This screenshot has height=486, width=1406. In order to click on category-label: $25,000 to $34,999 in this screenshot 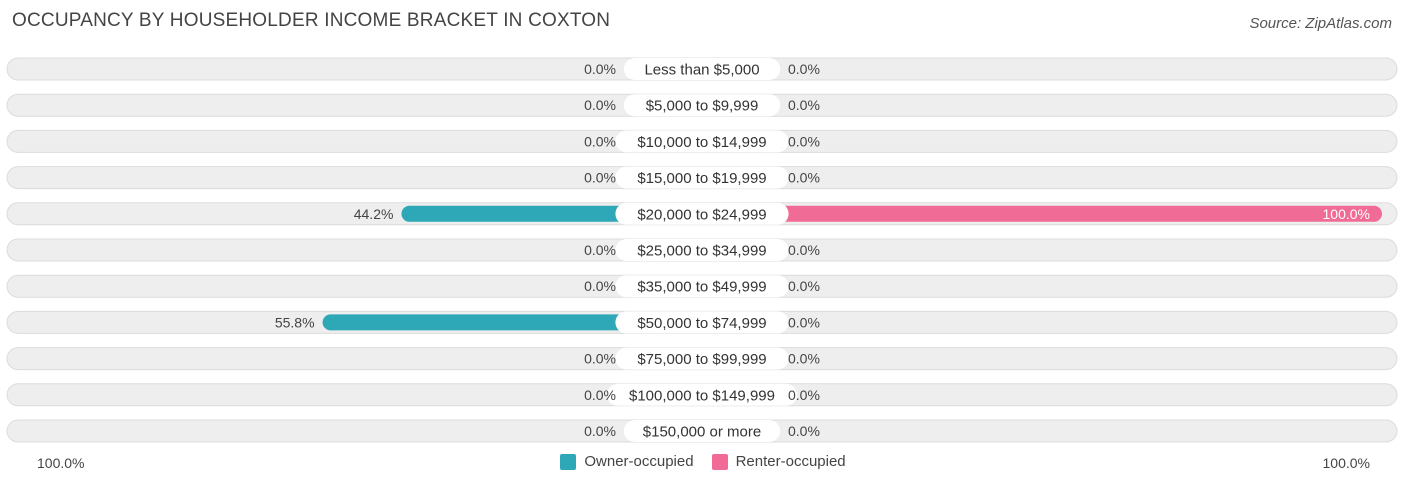, I will do `click(701, 251)`.